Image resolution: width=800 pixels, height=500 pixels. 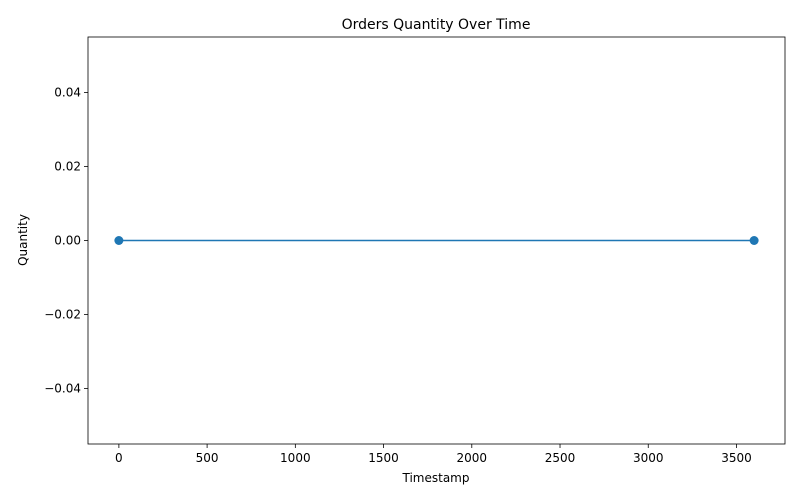 What do you see at coordinates (436, 478) in the screenshot?
I see `x-axis-title: Timestamp` at bounding box center [436, 478].